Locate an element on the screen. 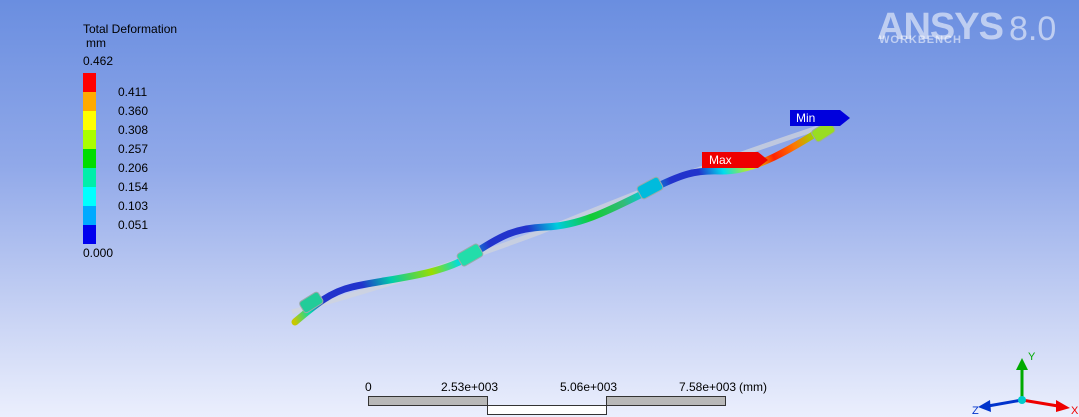  legend-level-label: 0.103 is located at coordinates (133, 206).